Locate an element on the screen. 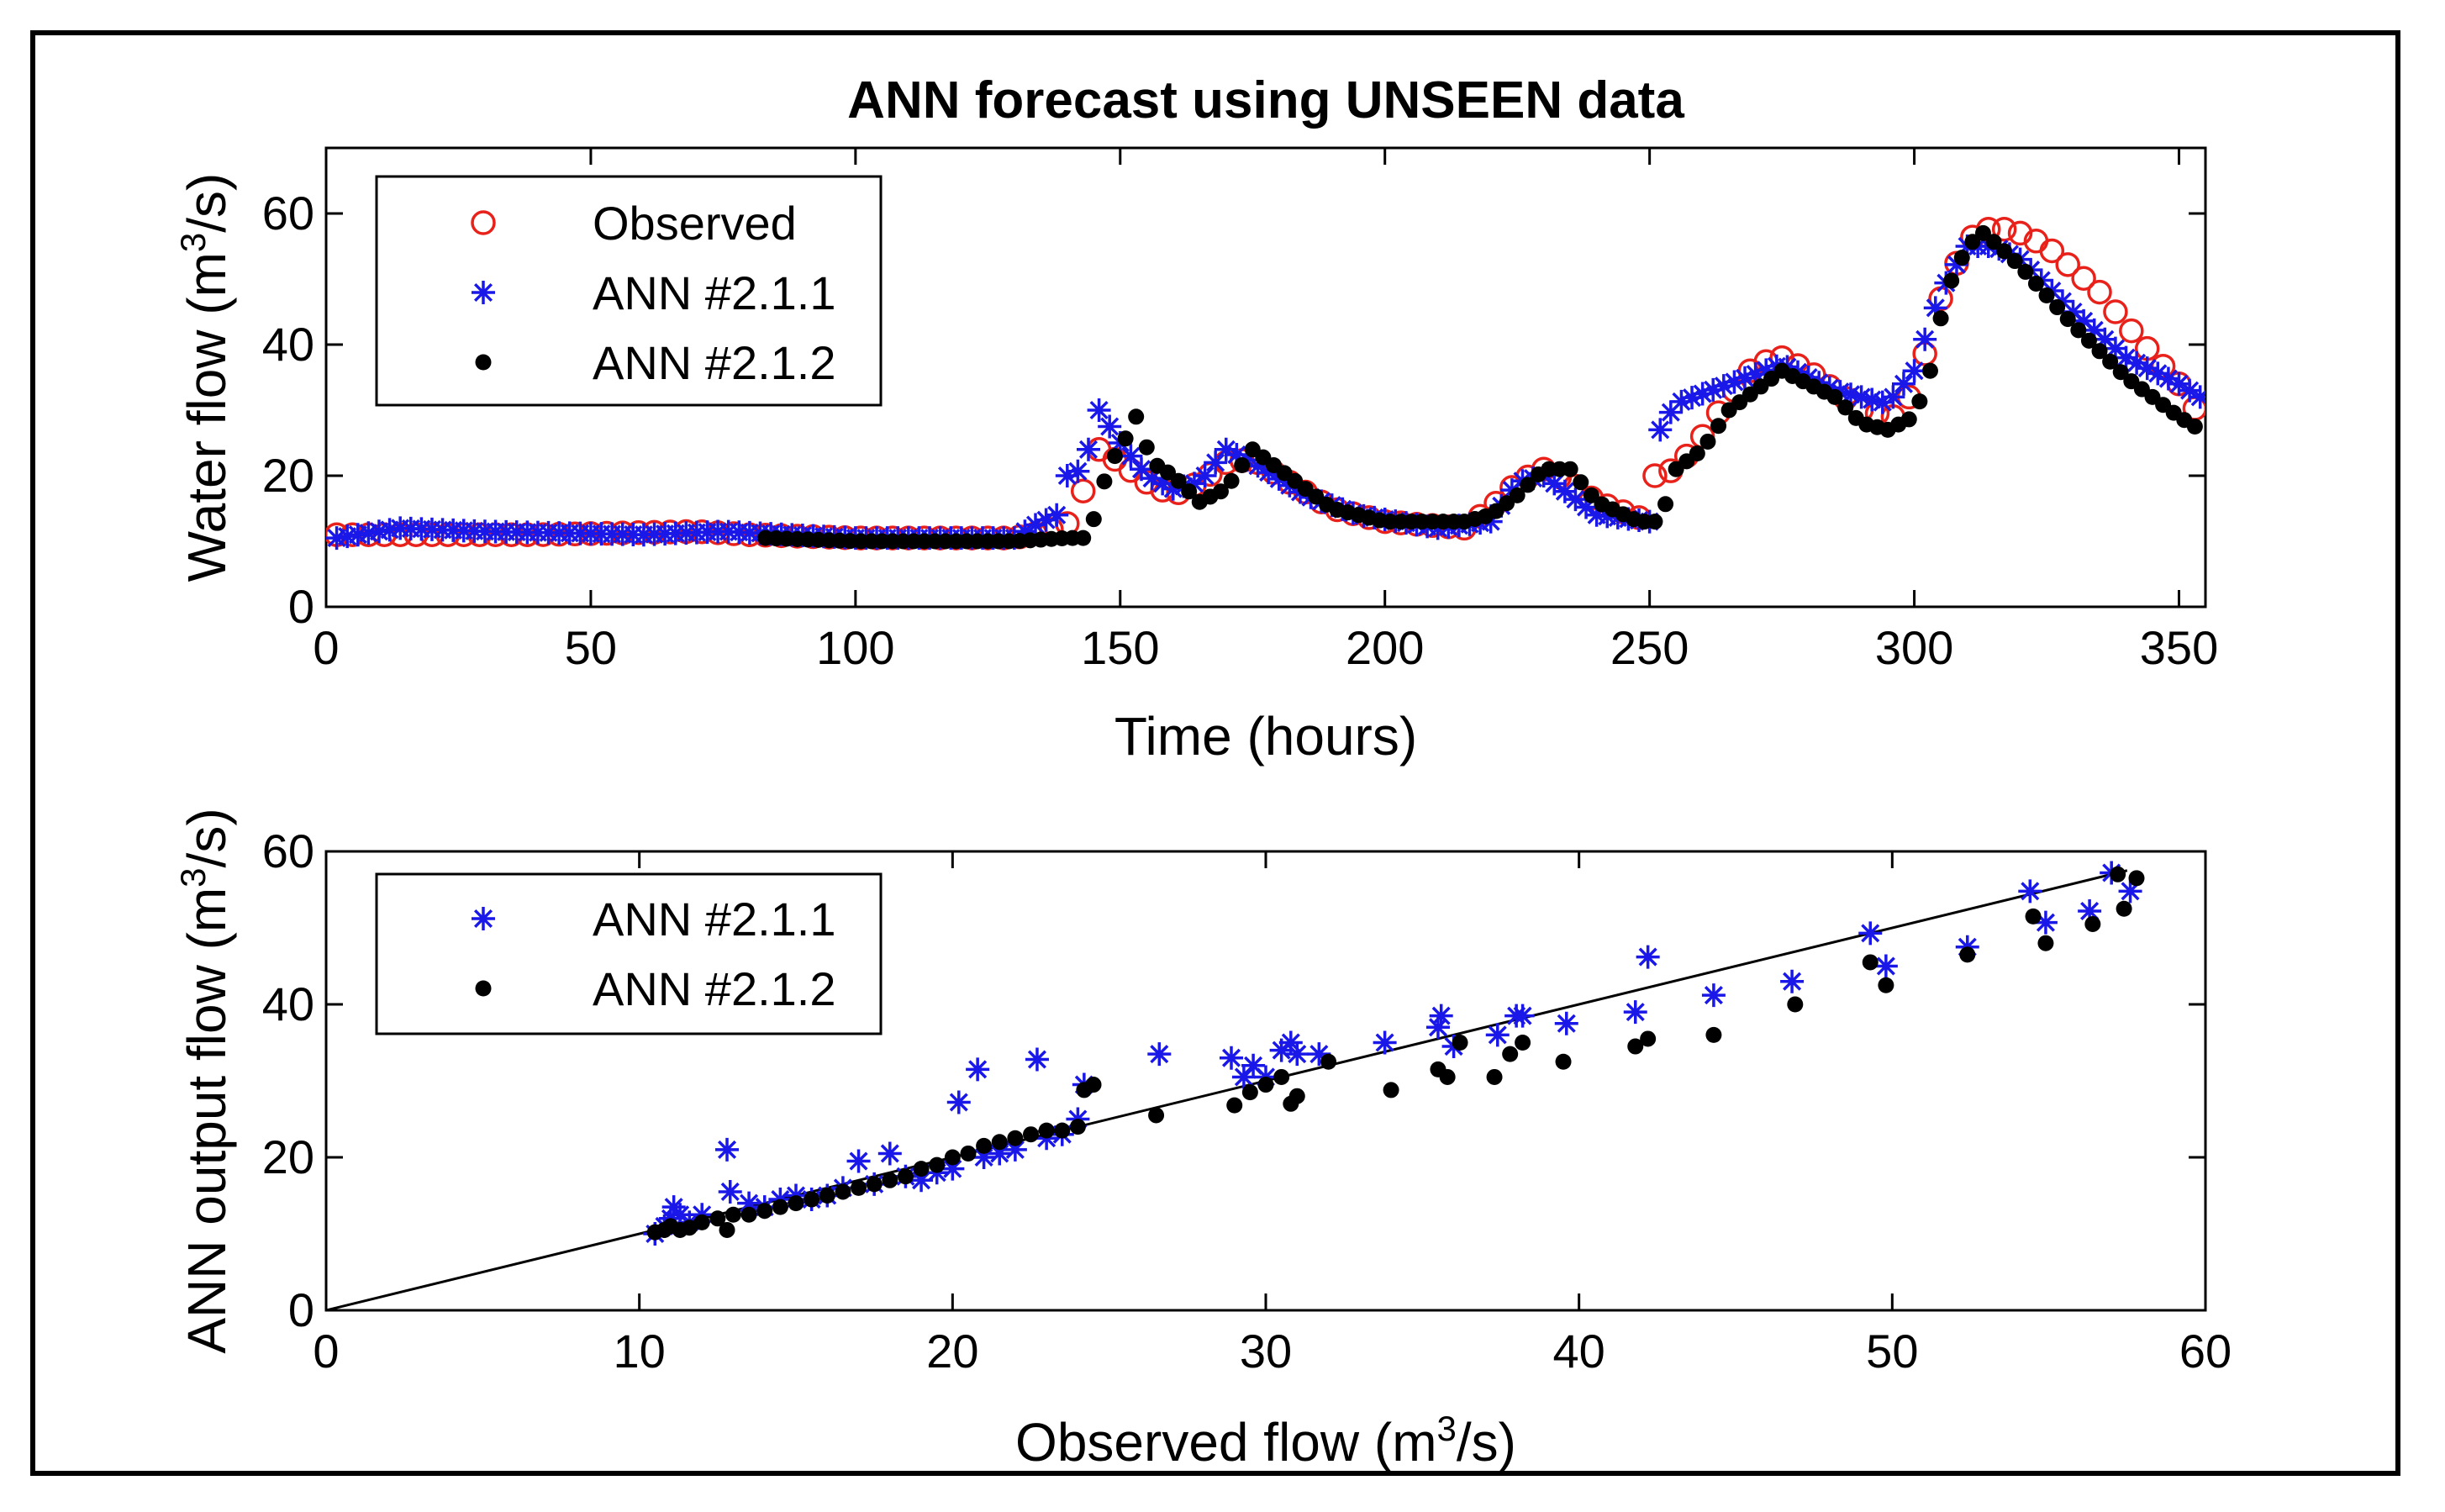 This screenshot has width=2445, height=1512. top-x-tick-label: 350 is located at coordinates (2179, 647).